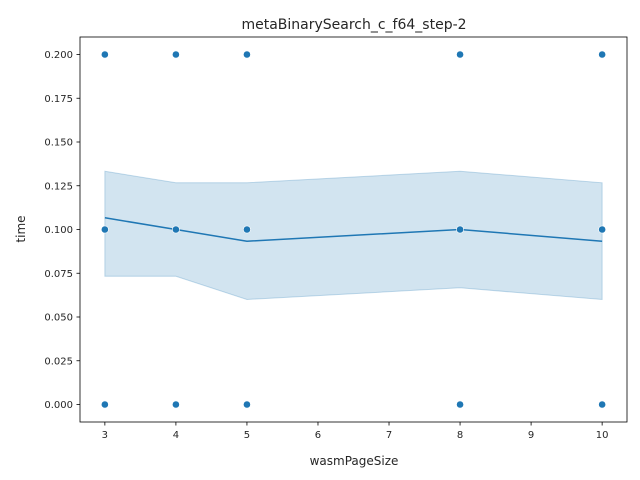  What do you see at coordinates (58, 318) in the screenshot?
I see `y-tick-label: 0.050` at bounding box center [58, 318].